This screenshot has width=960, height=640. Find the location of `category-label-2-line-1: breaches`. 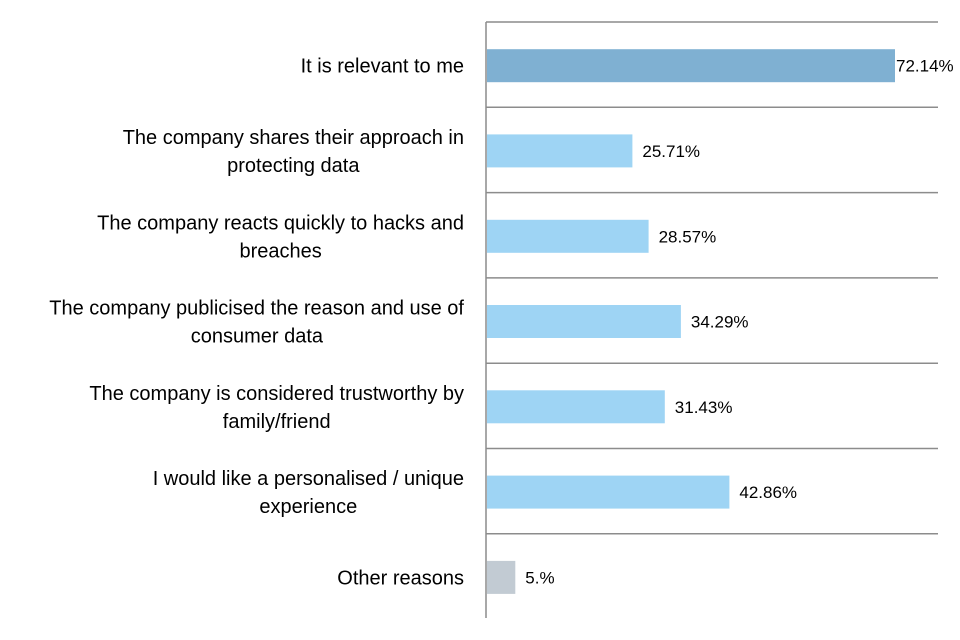

category-label-2-line-1: breaches is located at coordinates (280, 251).